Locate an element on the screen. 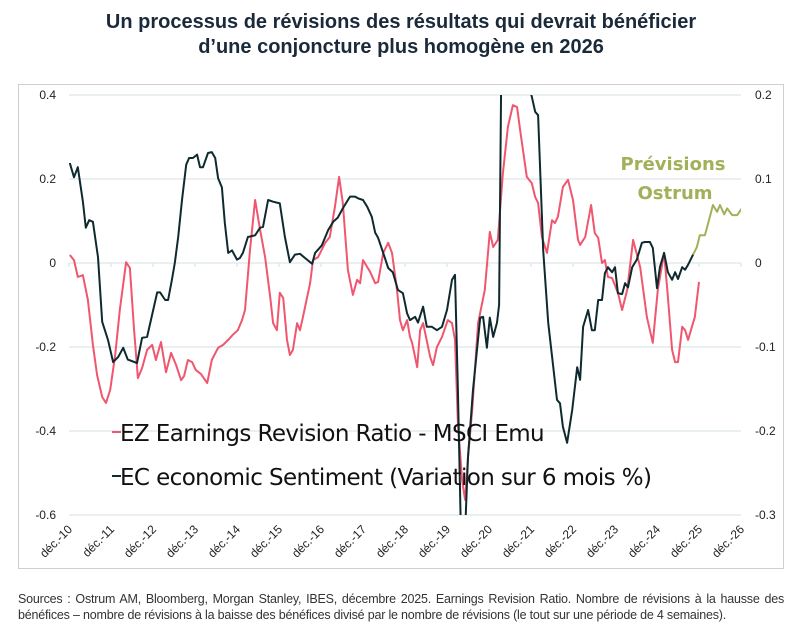  x-axis-tick-label: déc.-24 is located at coordinates (644, 541).